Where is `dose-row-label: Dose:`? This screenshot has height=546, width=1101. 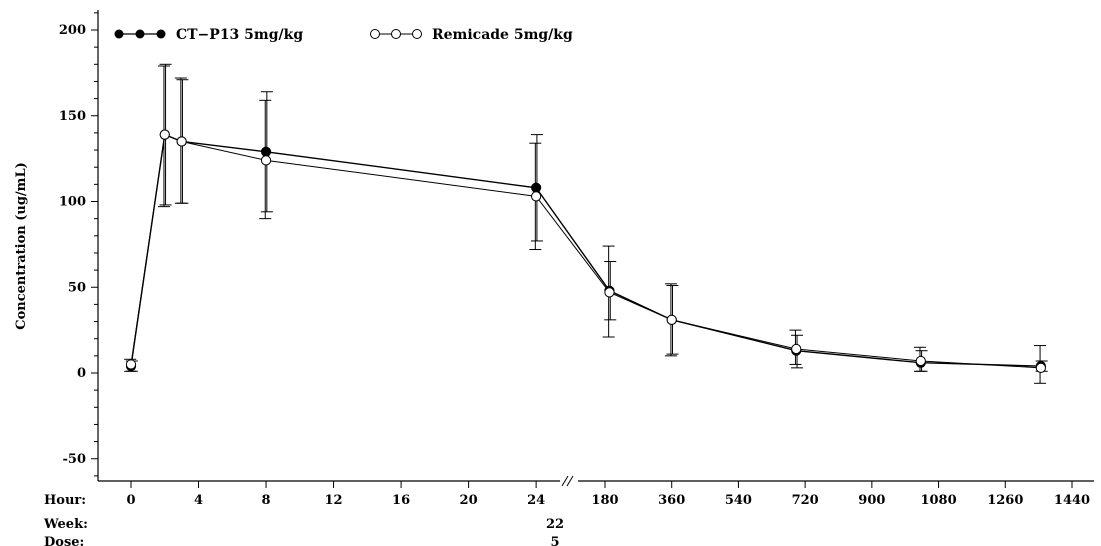
dose-row-label: Dose: is located at coordinates (64, 540).